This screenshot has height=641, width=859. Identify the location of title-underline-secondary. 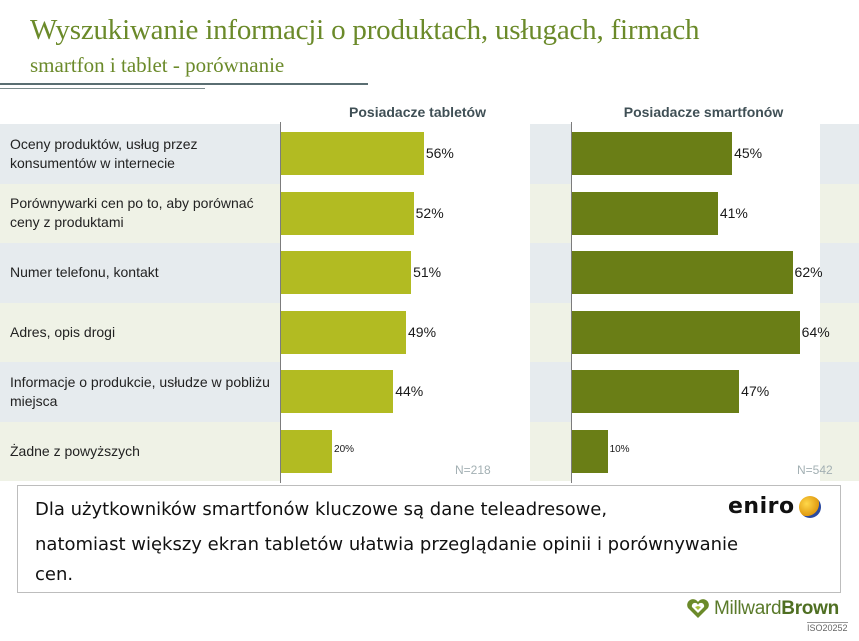
(102, 88).